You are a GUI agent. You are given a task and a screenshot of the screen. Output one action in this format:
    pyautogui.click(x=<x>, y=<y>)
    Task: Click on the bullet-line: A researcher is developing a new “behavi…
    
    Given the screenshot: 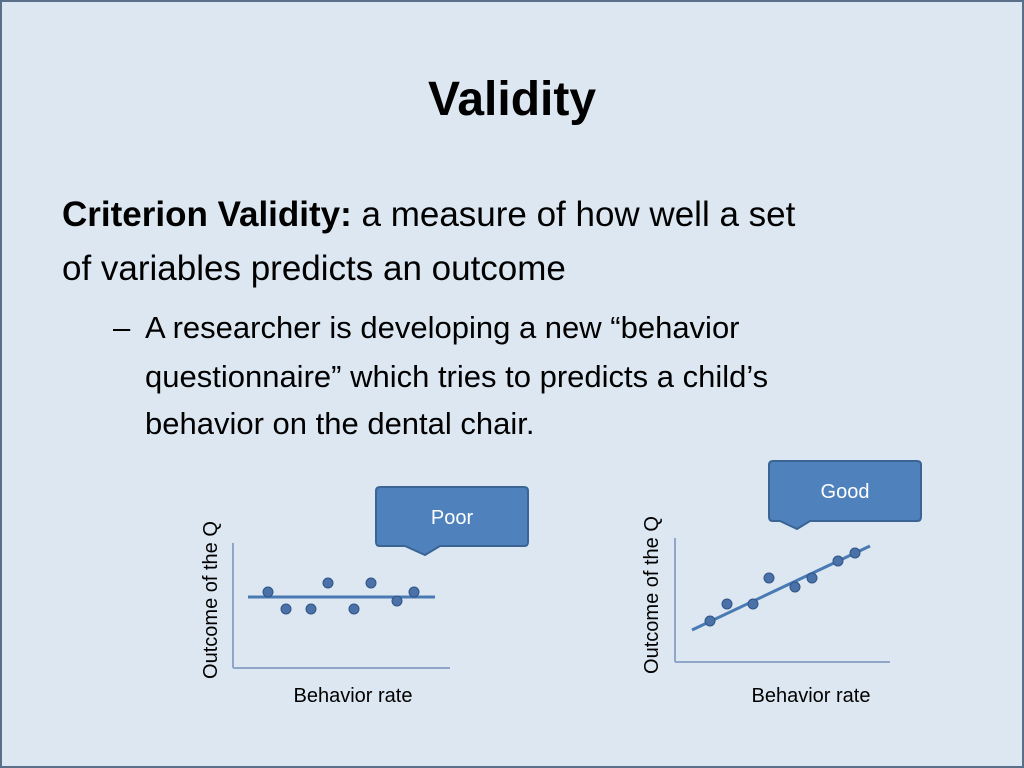 What is the action you would take?
    pyautogui.click(x=442, y=327)
    